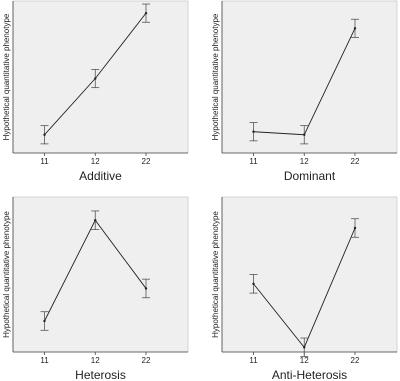 The width and height of the screenshot is (400, 381). I want to click on x-axis-label: Additive, so click(100, 176).